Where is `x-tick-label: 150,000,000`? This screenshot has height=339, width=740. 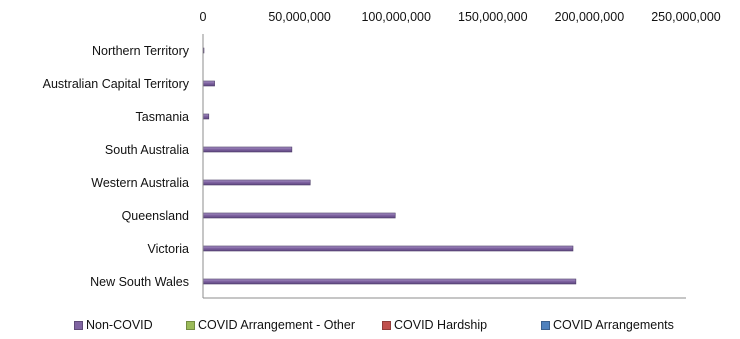
x-tick-label: 150,000,000 is located at coordinates (493, 17).